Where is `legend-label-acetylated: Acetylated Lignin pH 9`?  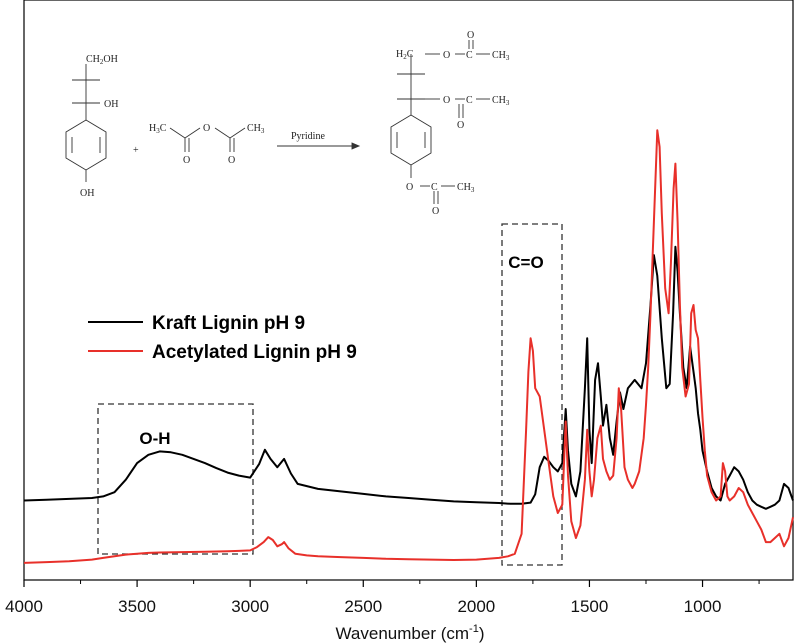
legend-label-acetylated: Acetylated Lignin pH 9 is located at coordinates (254, 352).